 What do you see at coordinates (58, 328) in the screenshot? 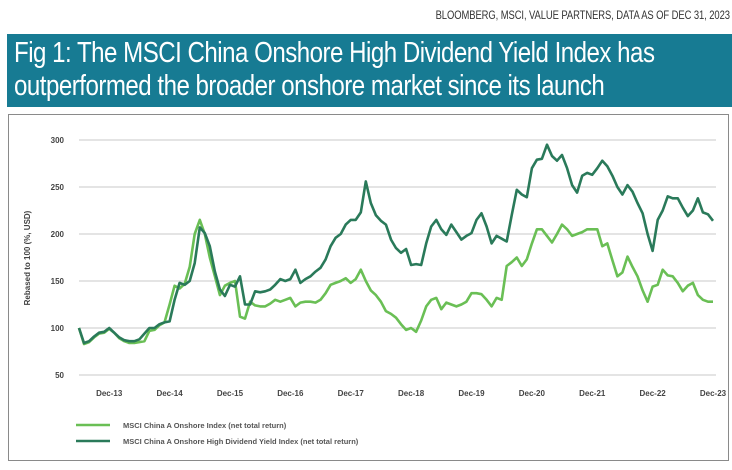
I see `y-tick-label: 100` at bounding box center [58, 328].